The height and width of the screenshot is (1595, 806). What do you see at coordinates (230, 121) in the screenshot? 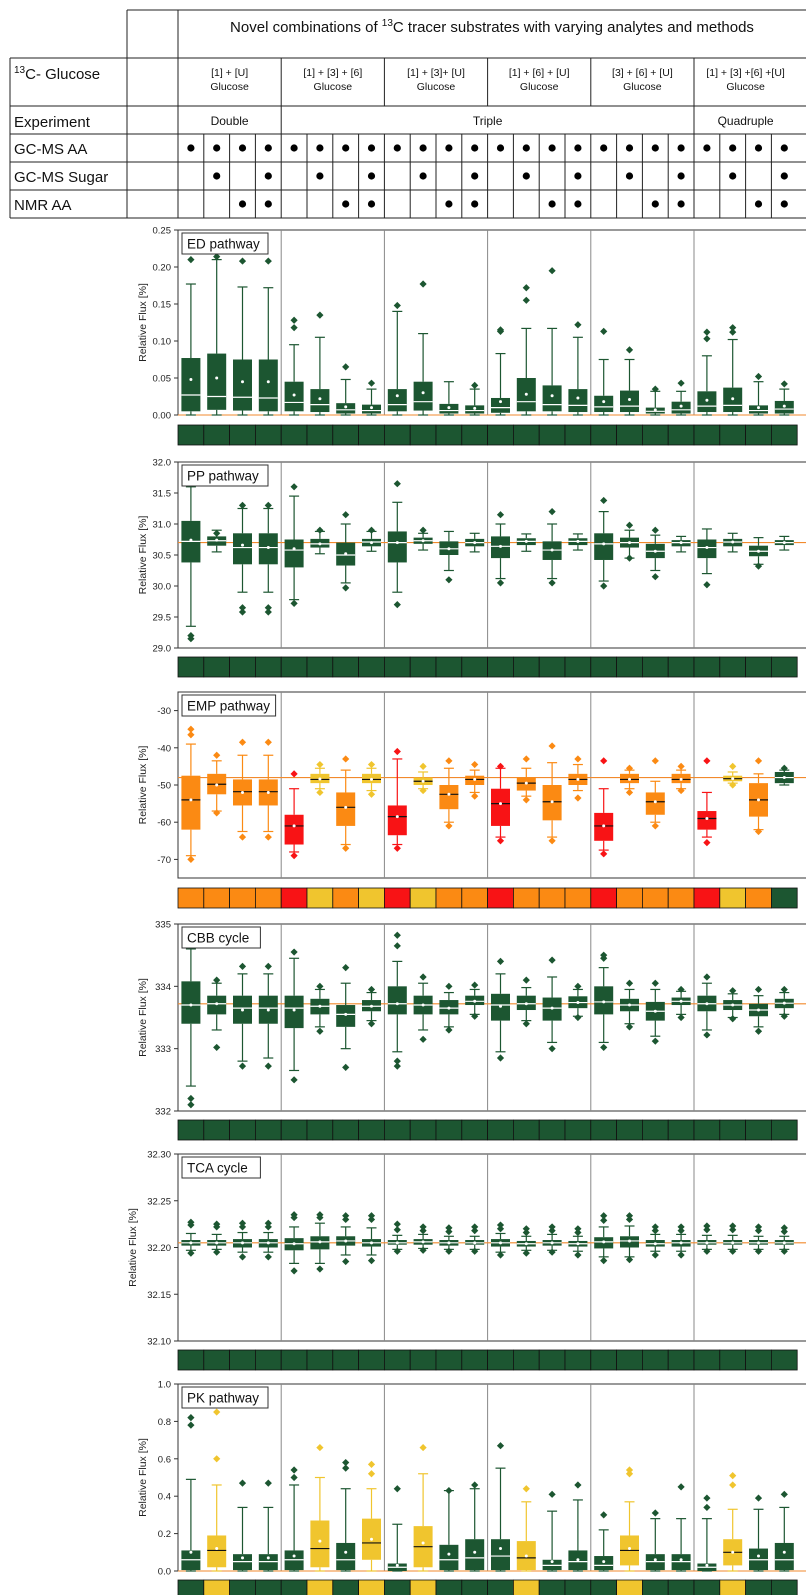
I see `experiment-label: Double` at bounding box center [230, 121].